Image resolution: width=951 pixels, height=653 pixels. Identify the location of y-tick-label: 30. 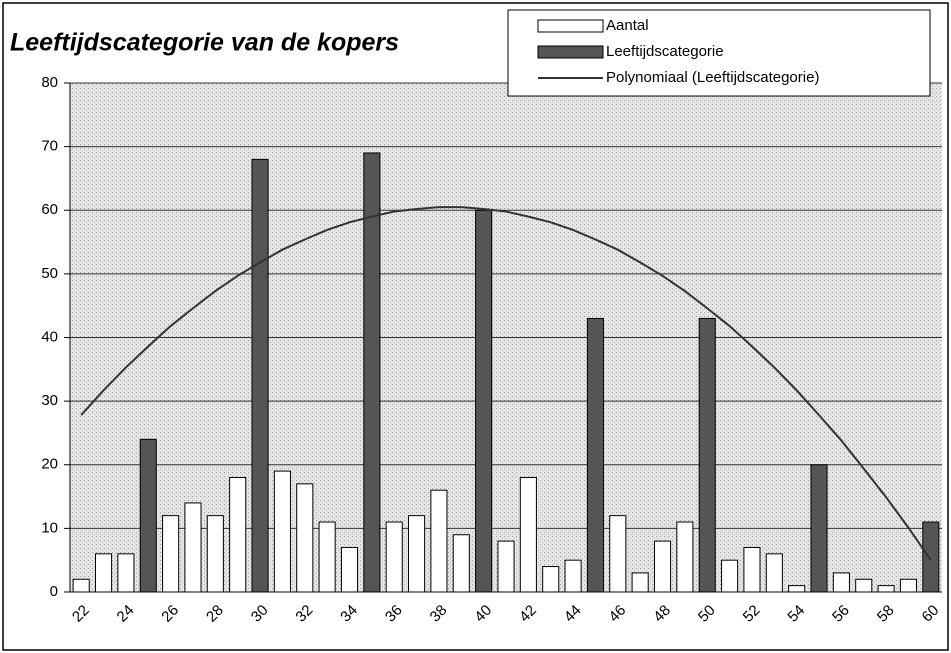
(49, 400).